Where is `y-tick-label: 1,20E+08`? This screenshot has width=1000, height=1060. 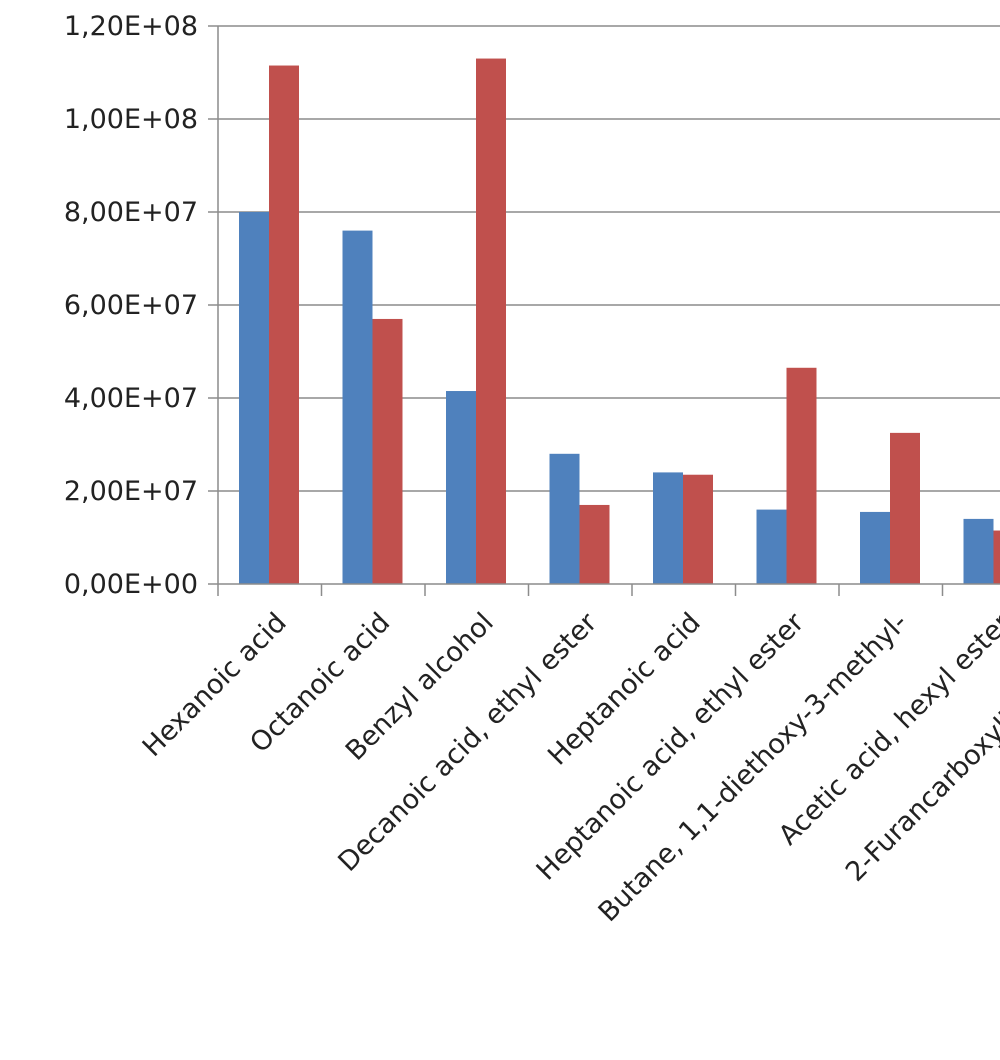 y-tick-label: 1,20E+08 is located at coordinates (131, 26).